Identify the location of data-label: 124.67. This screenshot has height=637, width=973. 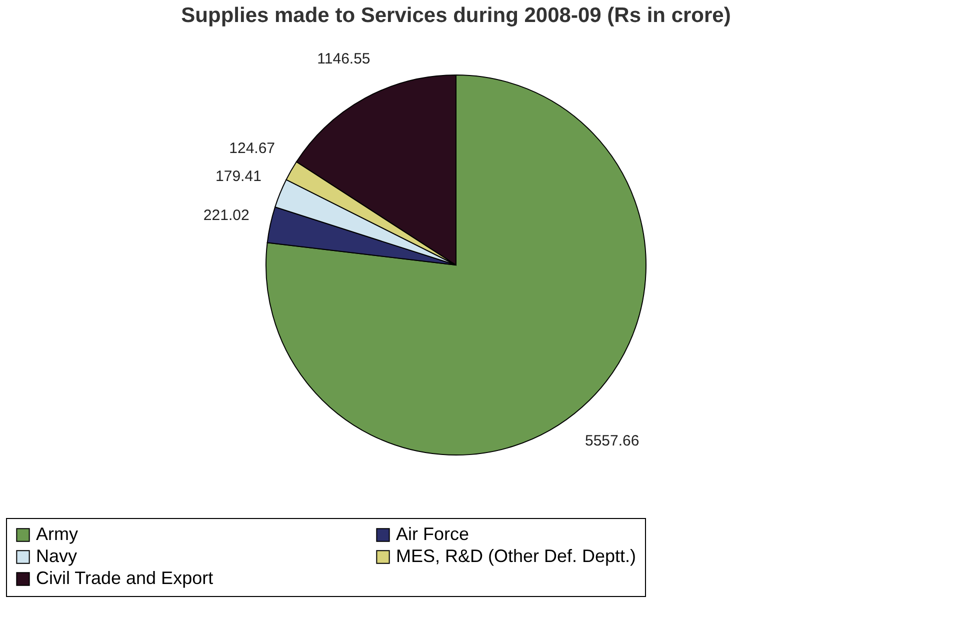
(252, 149).